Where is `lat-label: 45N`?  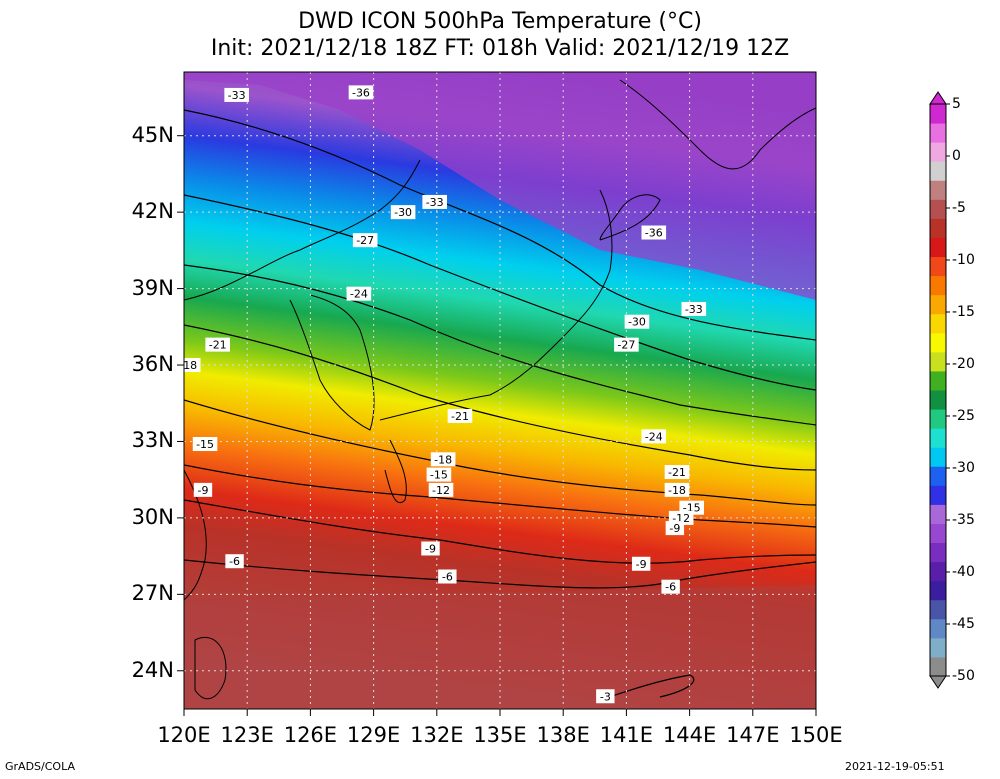 lat-label: 45N is located at coordinates (152, 134).